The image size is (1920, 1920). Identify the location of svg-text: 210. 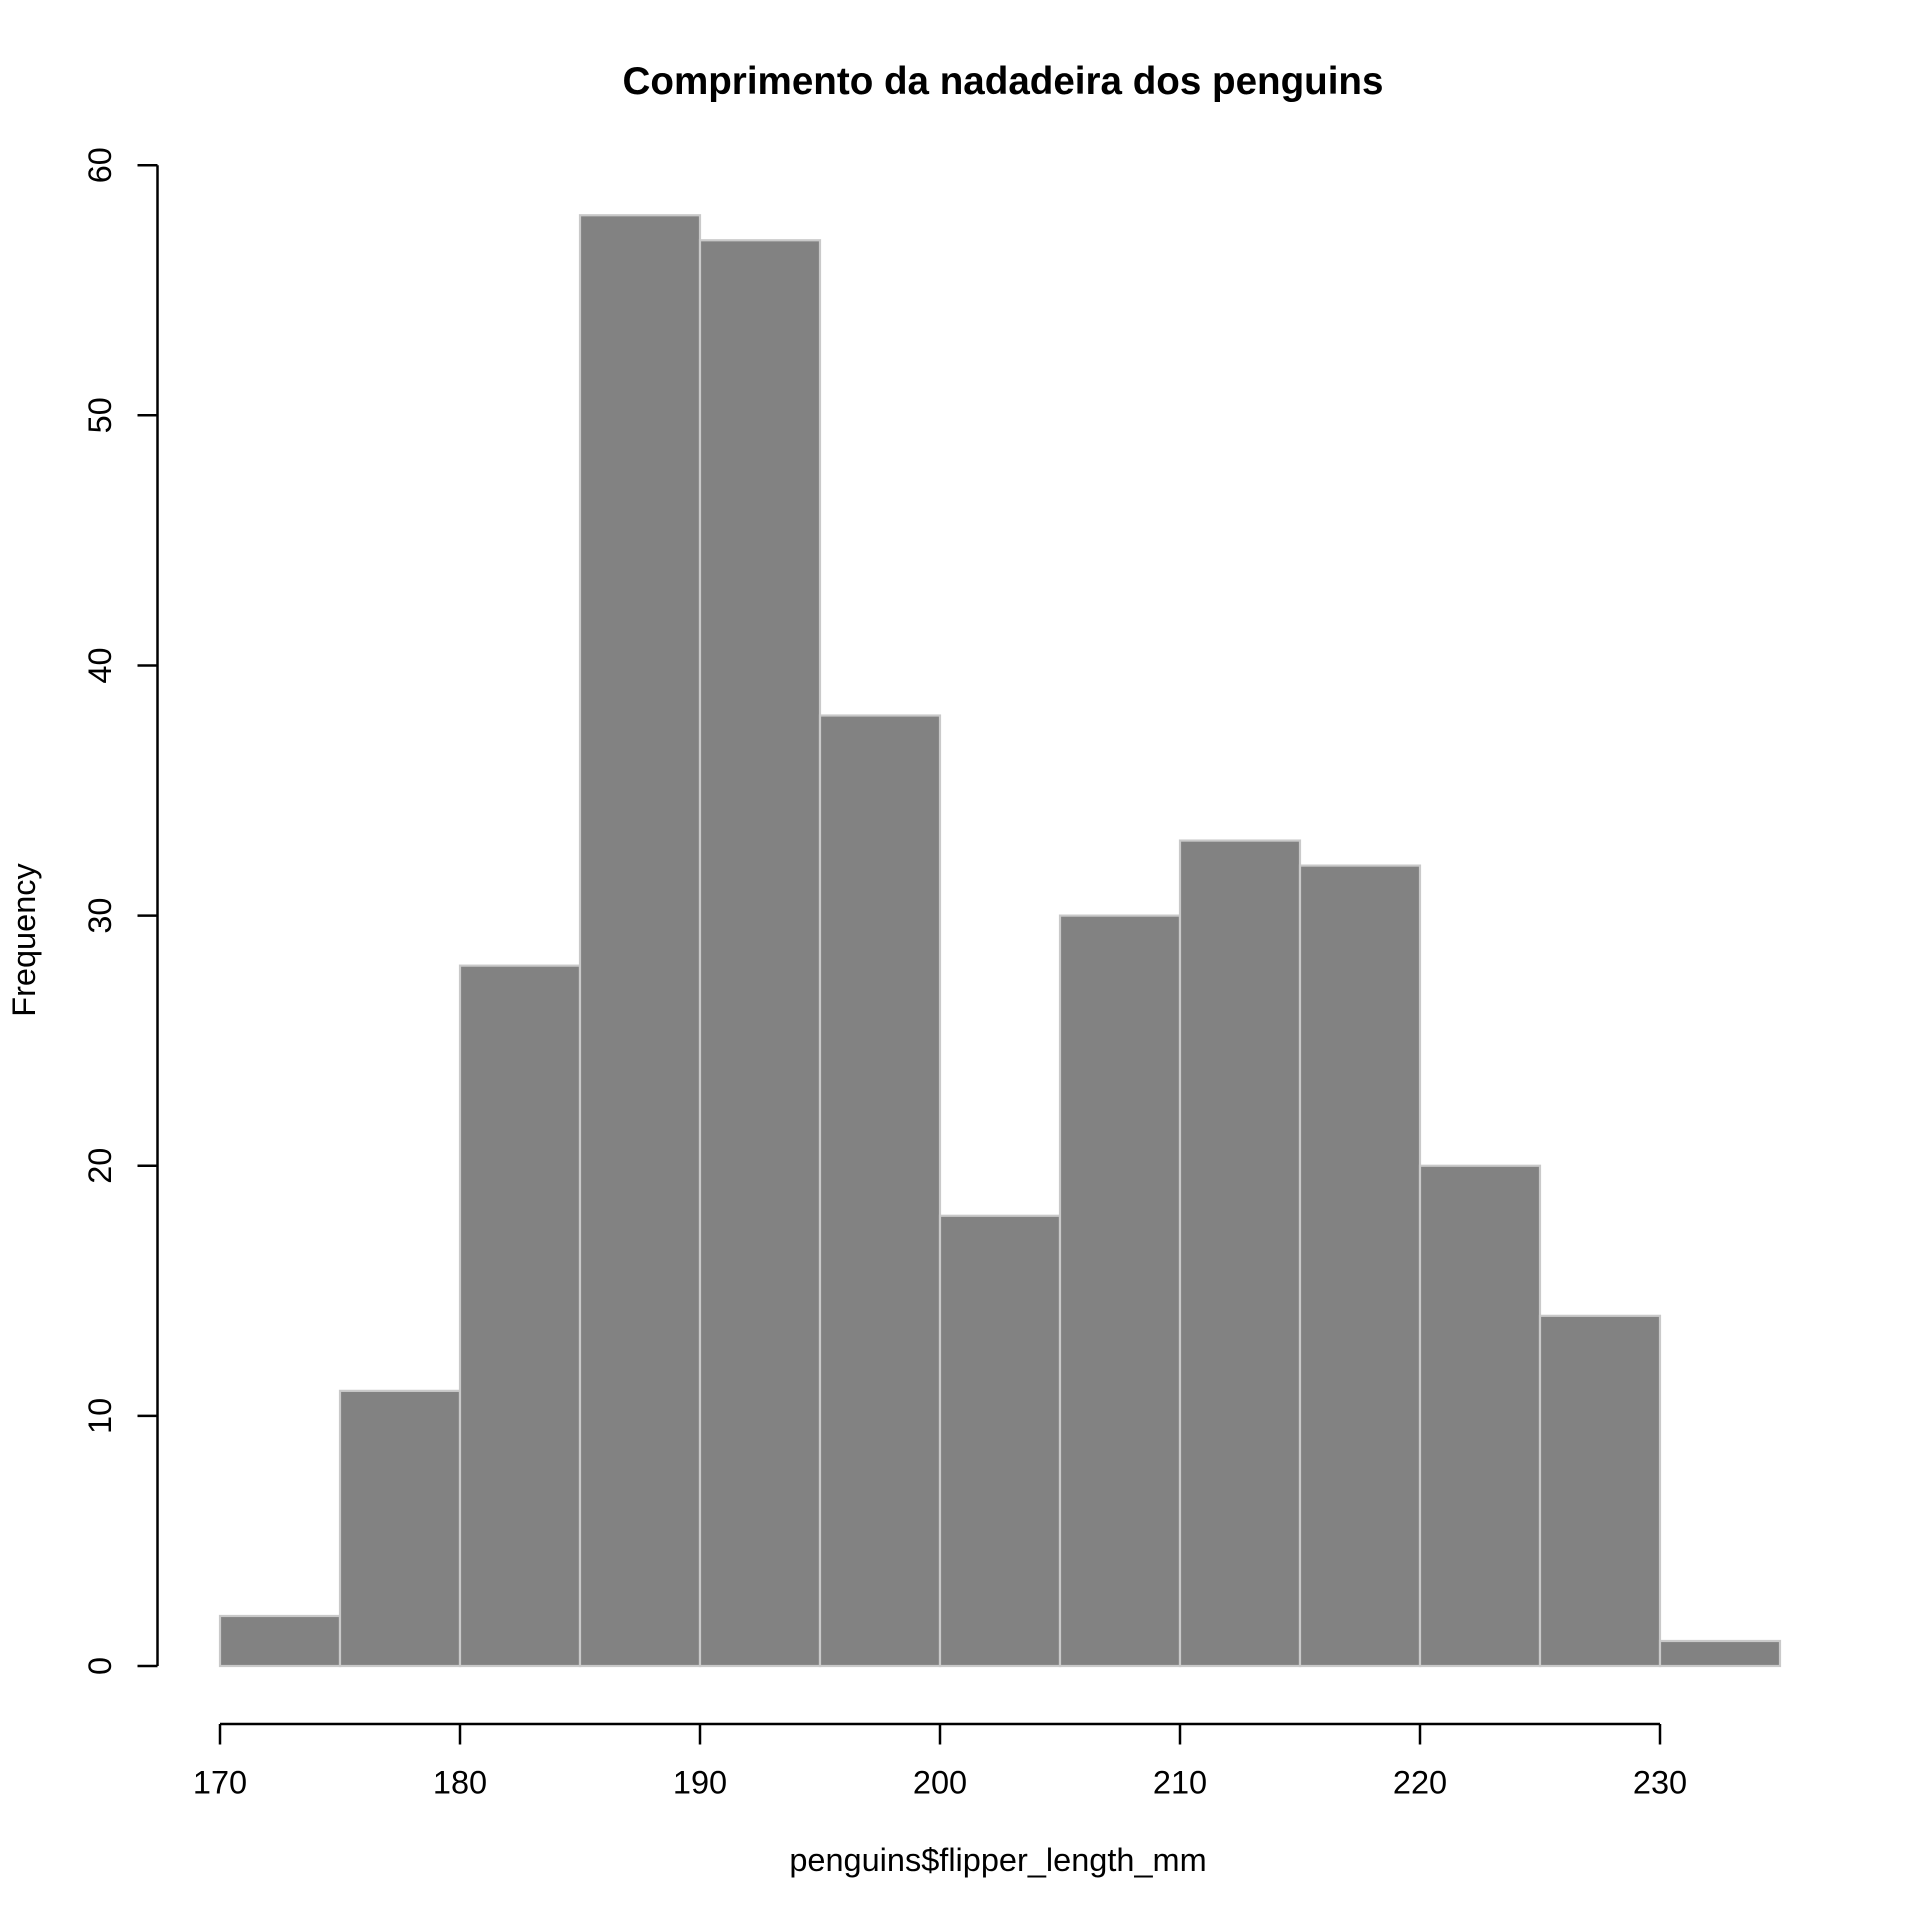
(1180, 1783).